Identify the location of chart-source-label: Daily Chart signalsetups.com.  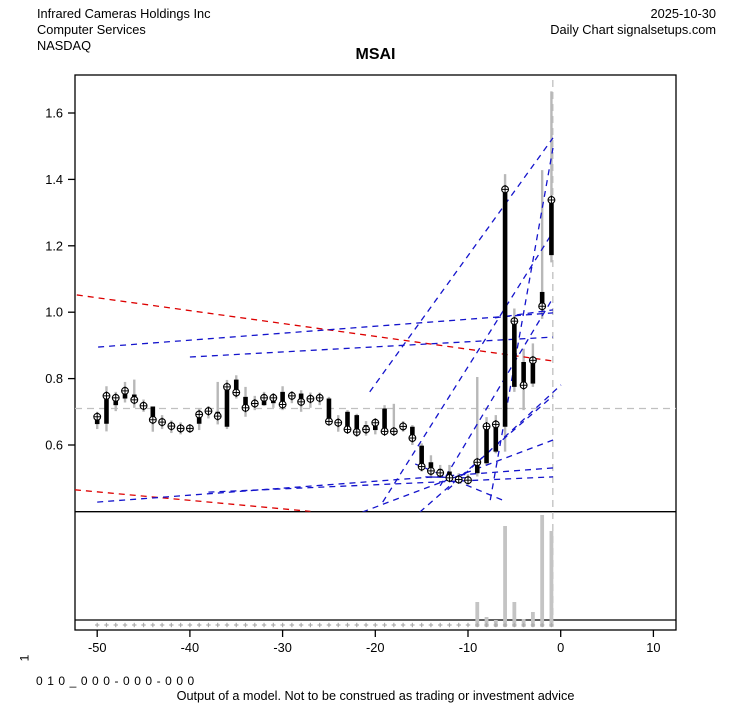
(633, 29).